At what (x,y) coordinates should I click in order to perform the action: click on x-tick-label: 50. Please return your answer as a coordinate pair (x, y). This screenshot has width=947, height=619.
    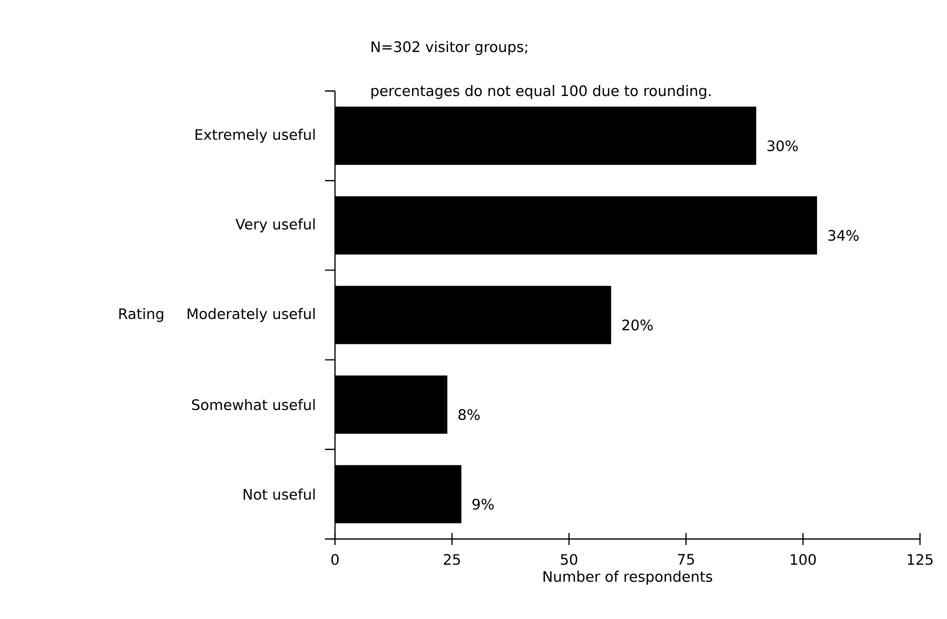
    Looking at the image, I should click on (569, 559).